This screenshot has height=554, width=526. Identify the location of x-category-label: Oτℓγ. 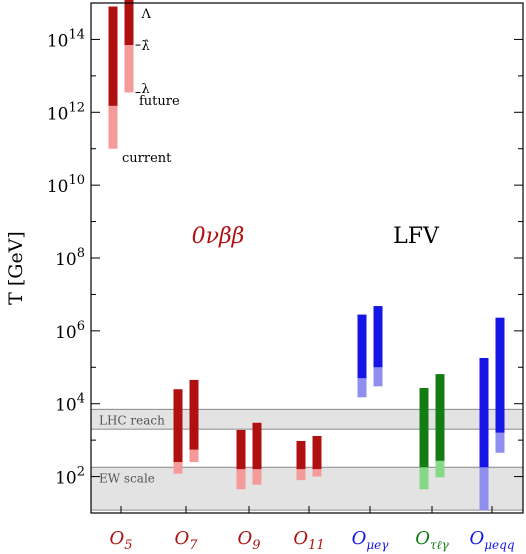
(432, 540).